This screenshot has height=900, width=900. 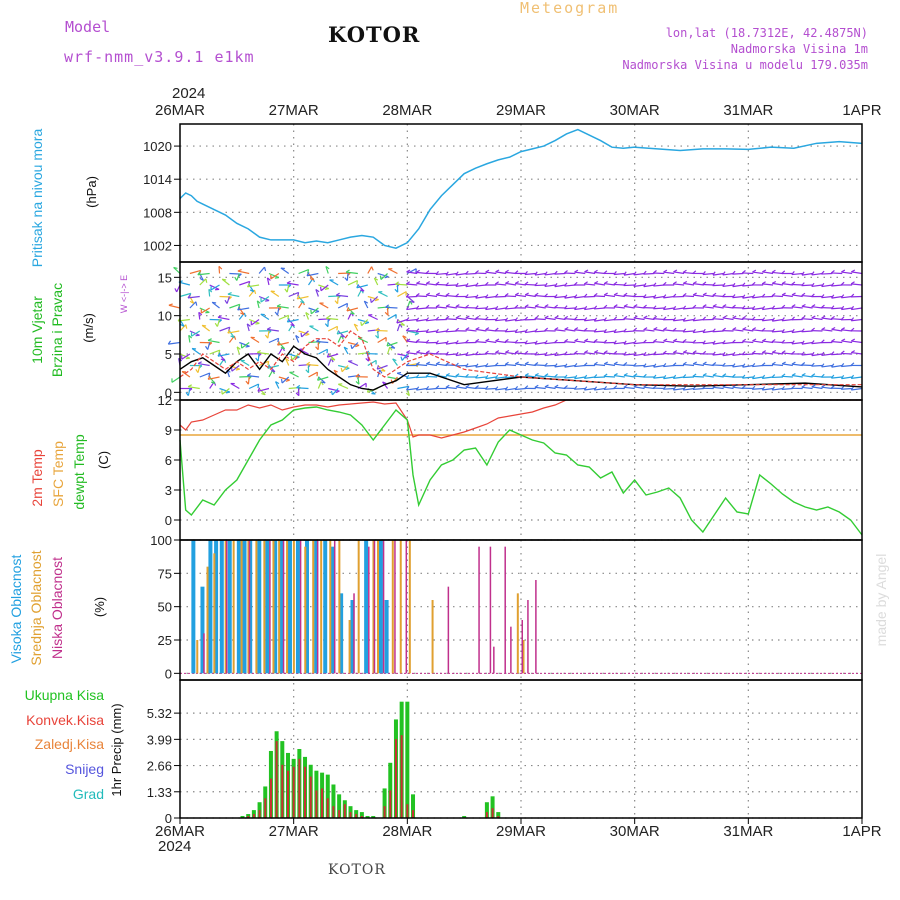 I want to click on dewpt-axis-label: dewpt Temp, so click(x=79, y=471).